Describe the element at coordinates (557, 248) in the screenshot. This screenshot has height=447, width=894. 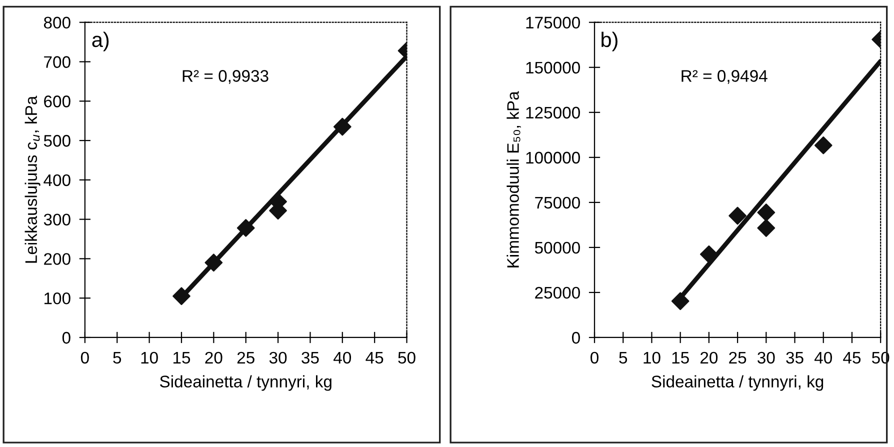
I see `y-tick-label: 50000` at that location.